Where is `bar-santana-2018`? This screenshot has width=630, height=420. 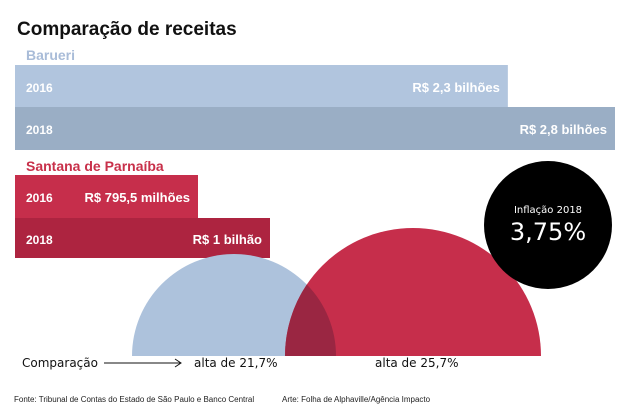
bar-santana-2018 is located at coordinates (142, 238).